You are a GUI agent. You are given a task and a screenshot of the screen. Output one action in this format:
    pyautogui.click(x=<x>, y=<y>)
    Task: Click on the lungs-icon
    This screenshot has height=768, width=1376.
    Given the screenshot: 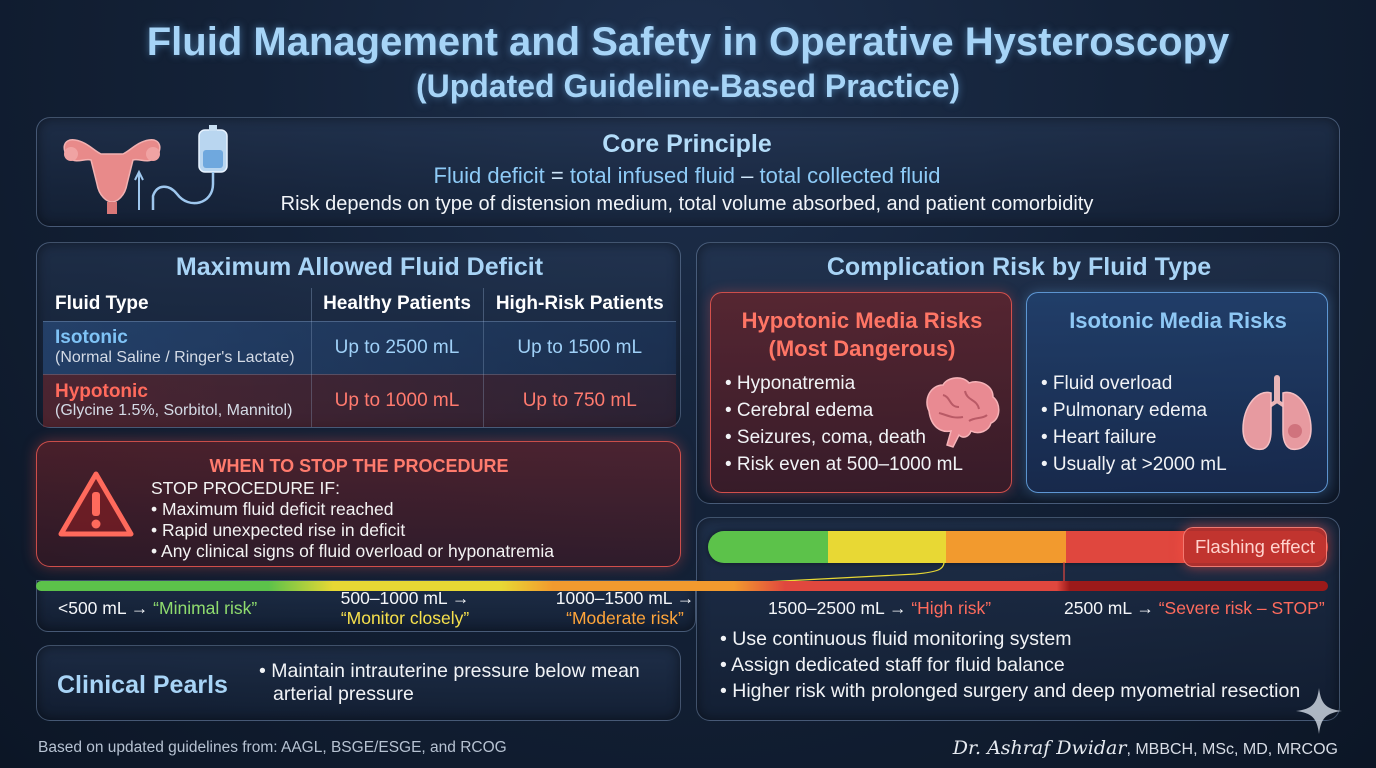 What is the action you would take?
    pyautogui.click(x=1277, y=413)
    